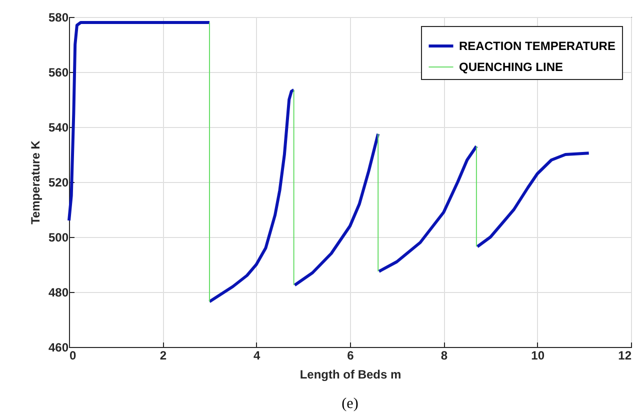 The height and width of the screenshot is (420, 640). I want to click on x-tick-label: 8, so click(444, 355).